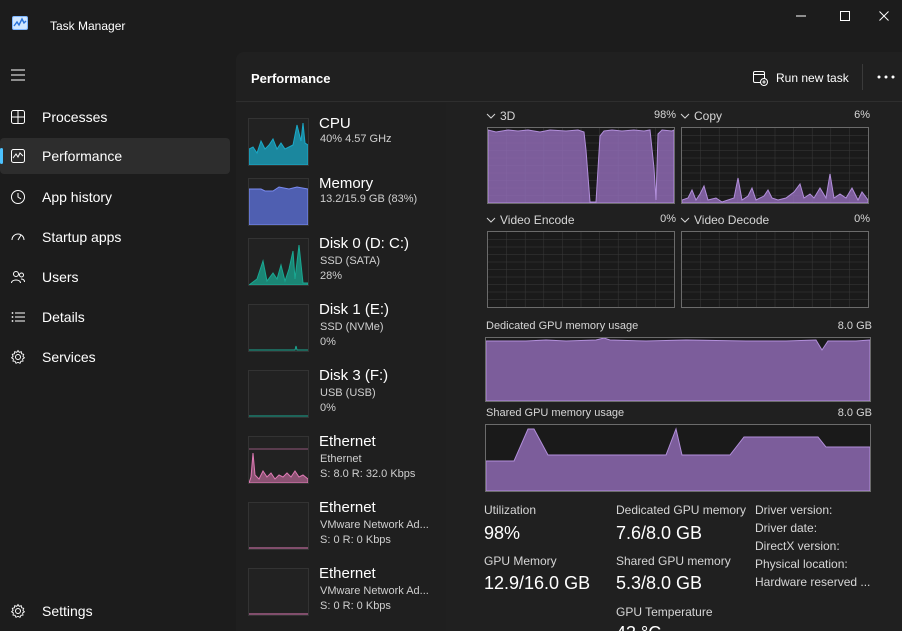 The image size is (902, 631). I want to click on nav-item-startup-apps: Startup apps, so click(115, 237).